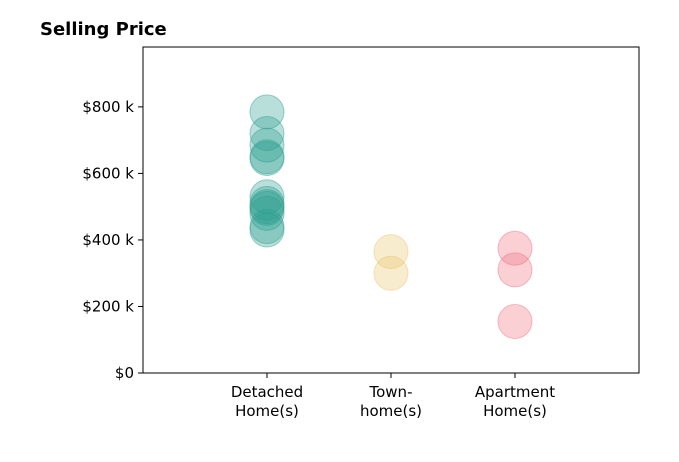 The width and height of the screenshot is (679, 462). What do you see at coordinates (515, 401) in the screenshot?
I see `x-tick-label: Apartment Home(s)` at bounding box center [515, 401].